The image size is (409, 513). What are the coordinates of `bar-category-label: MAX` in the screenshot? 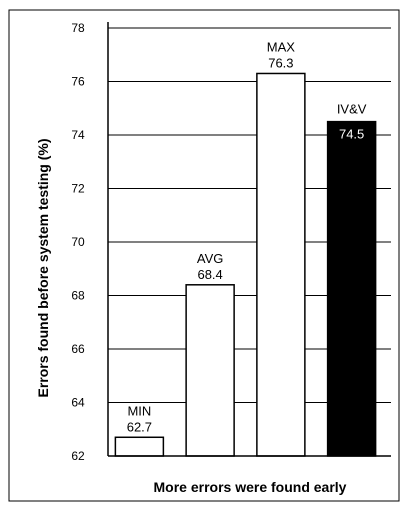 It's located at (281, 46).